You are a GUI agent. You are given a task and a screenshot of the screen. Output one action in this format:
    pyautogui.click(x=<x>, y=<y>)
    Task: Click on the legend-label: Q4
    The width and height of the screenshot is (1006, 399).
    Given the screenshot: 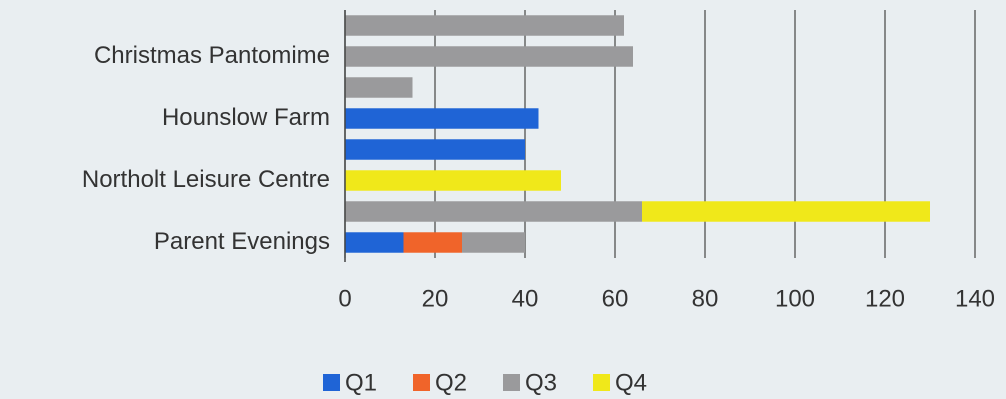 What is the action you would take?
    pyautogui.click(x=631, y=382)
    